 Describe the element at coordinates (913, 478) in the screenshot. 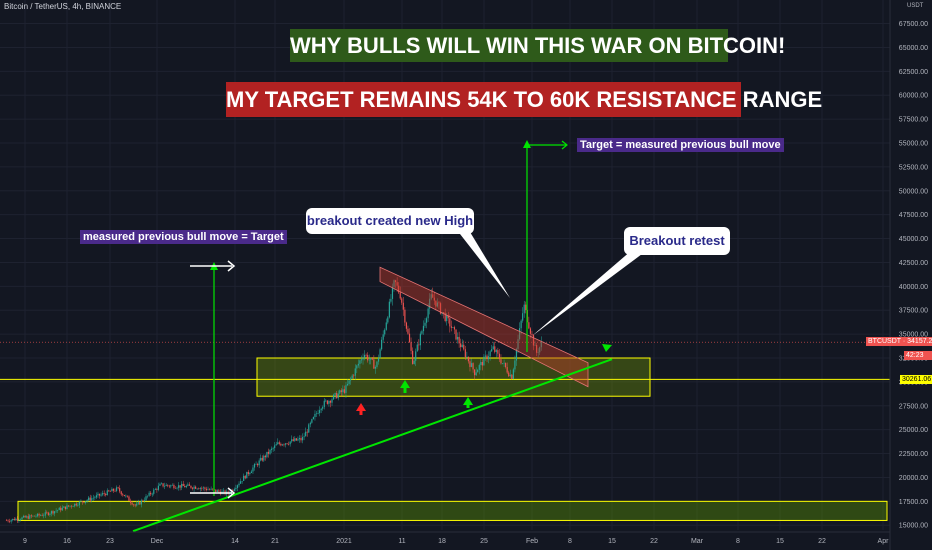

I see `y-tick-label: 20000.00` at that location.